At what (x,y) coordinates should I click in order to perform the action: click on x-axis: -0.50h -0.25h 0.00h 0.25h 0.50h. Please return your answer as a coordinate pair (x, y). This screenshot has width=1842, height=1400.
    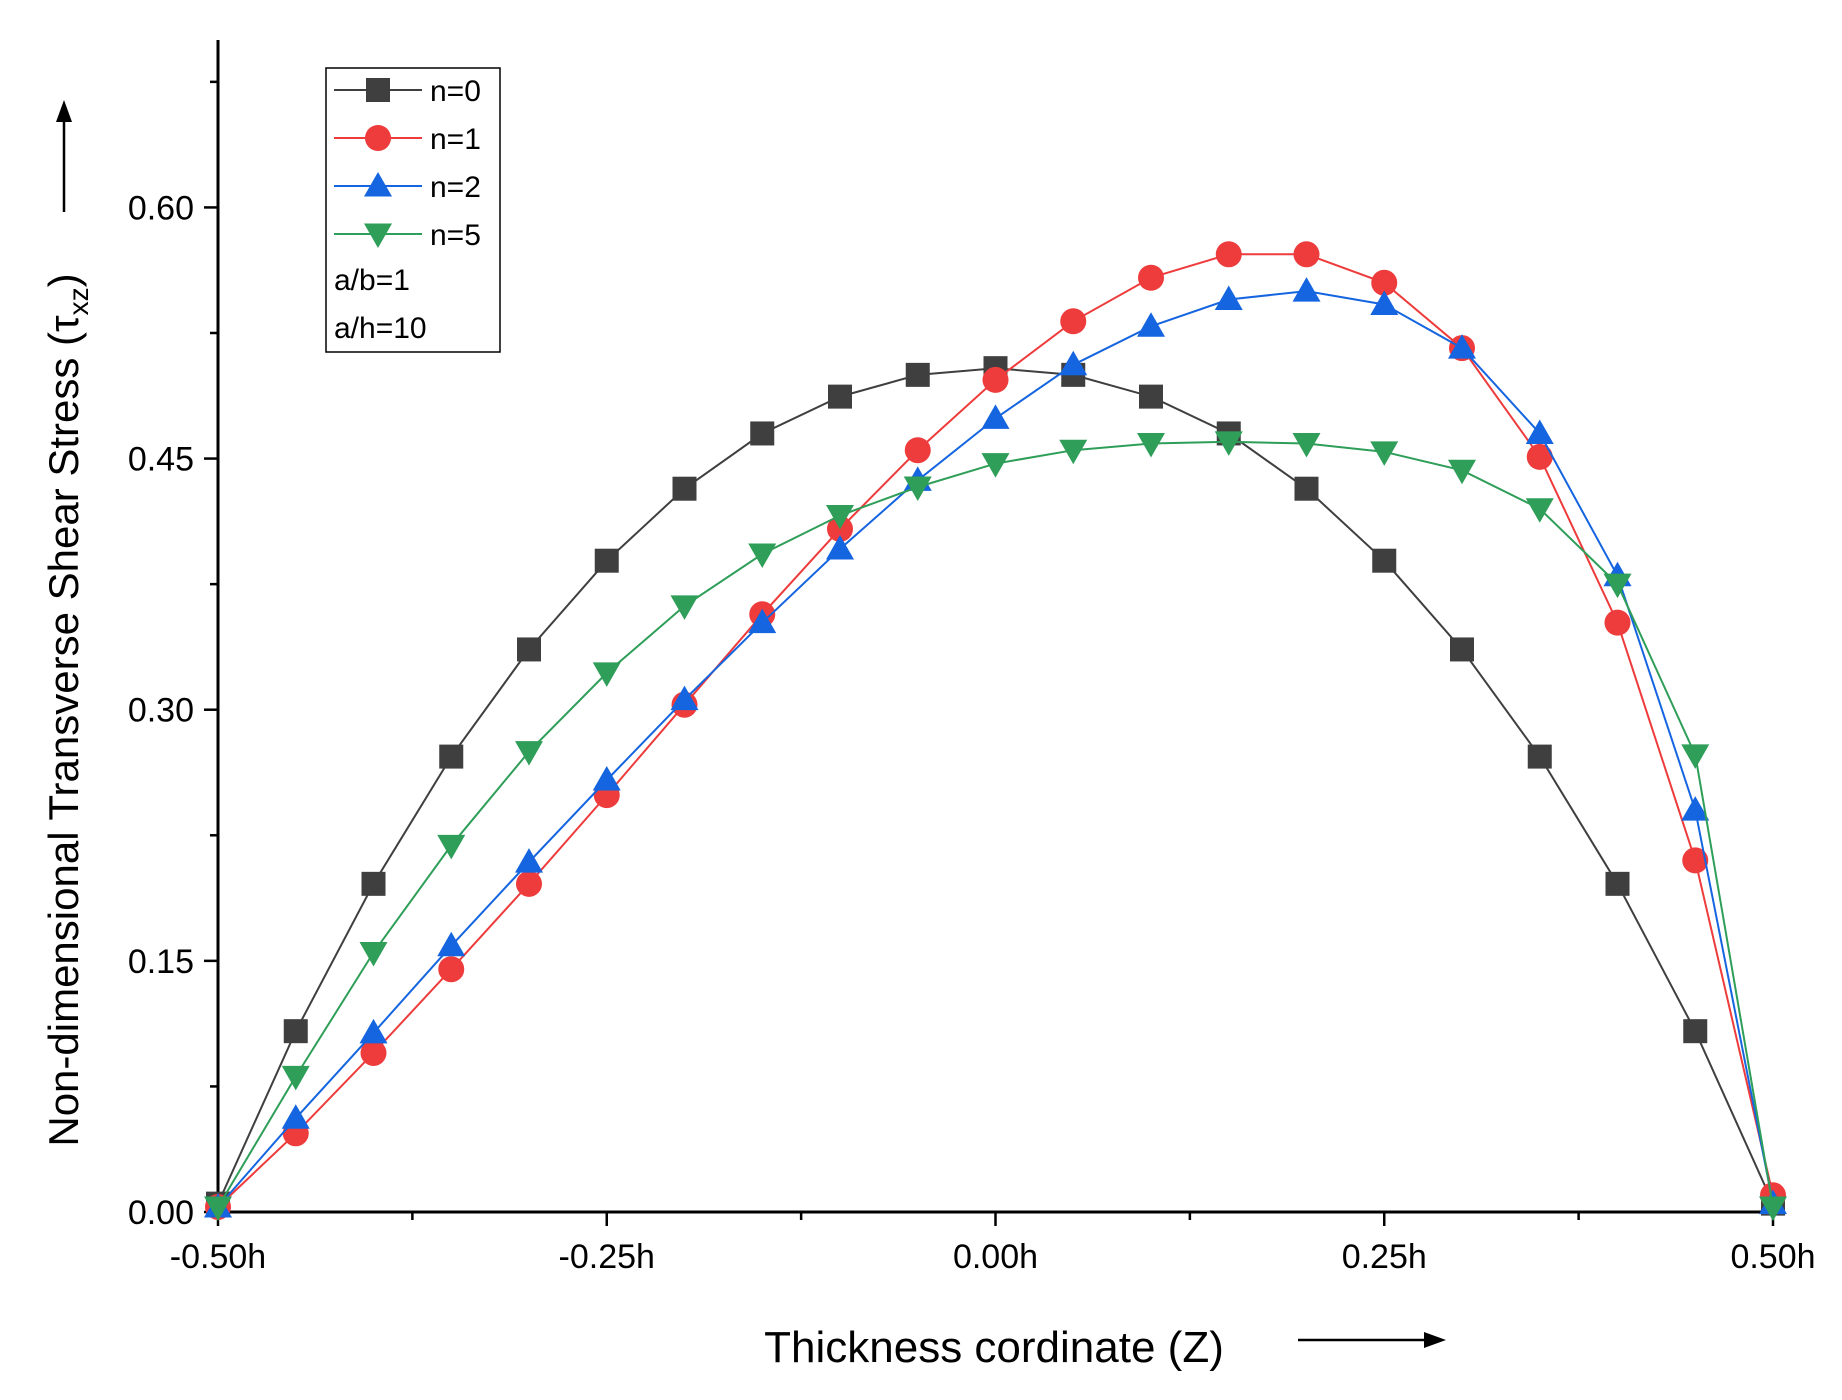
    Looking at the image, I should click on (993, 1243).